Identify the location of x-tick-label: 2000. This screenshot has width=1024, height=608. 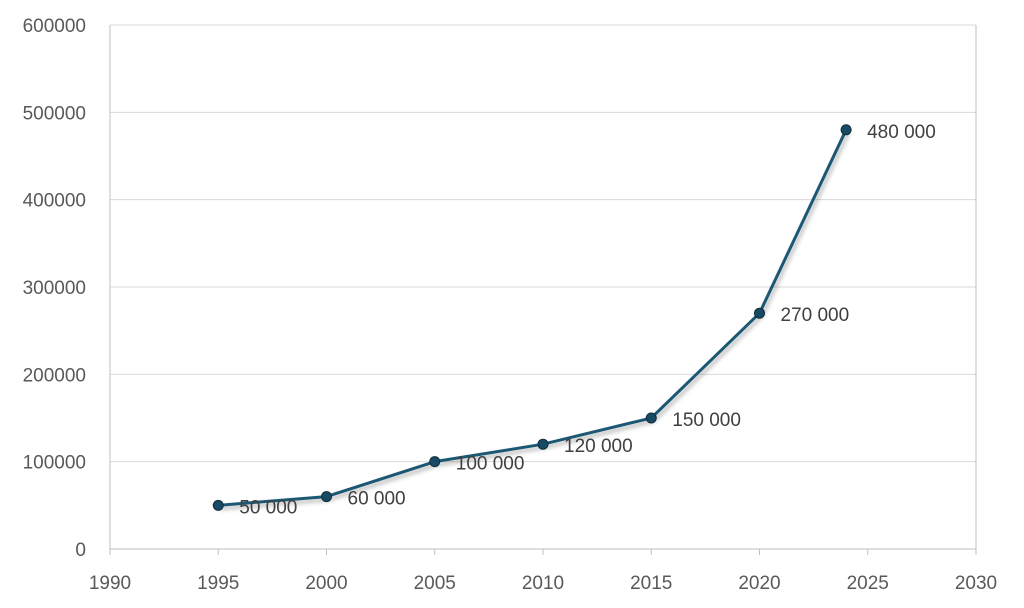
(326, 583).